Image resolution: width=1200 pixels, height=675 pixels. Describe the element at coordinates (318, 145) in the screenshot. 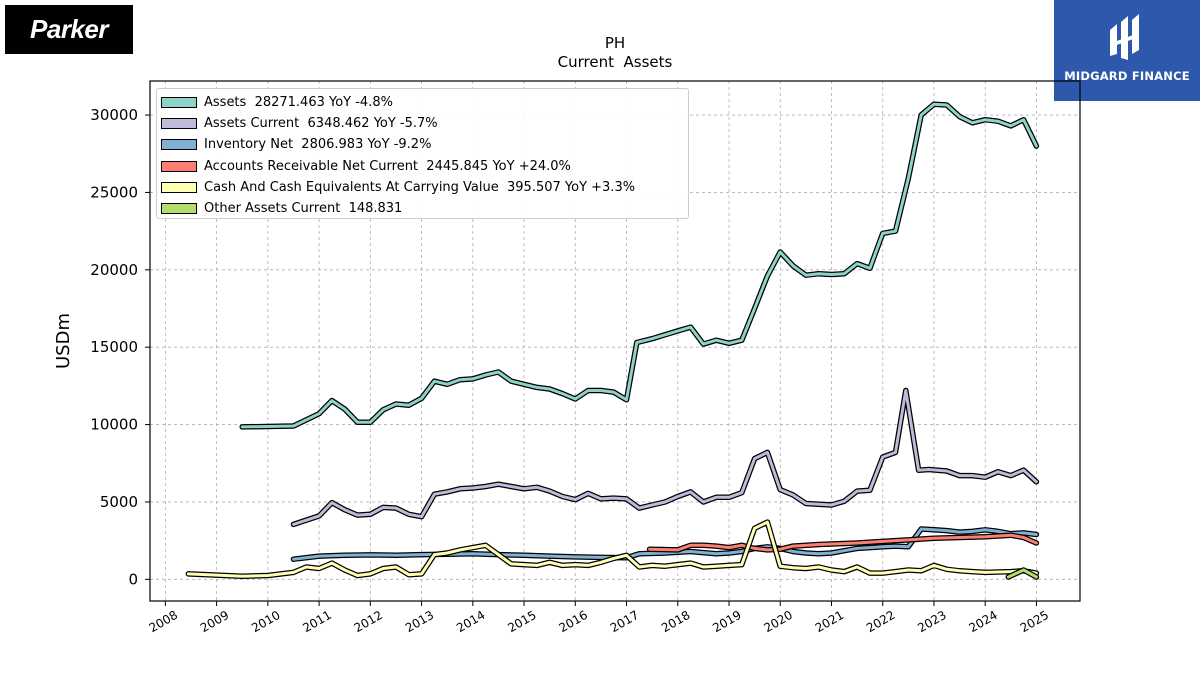

I see `legend-label: Inventory Net 2806.983 YoY -9.2%` at that location.